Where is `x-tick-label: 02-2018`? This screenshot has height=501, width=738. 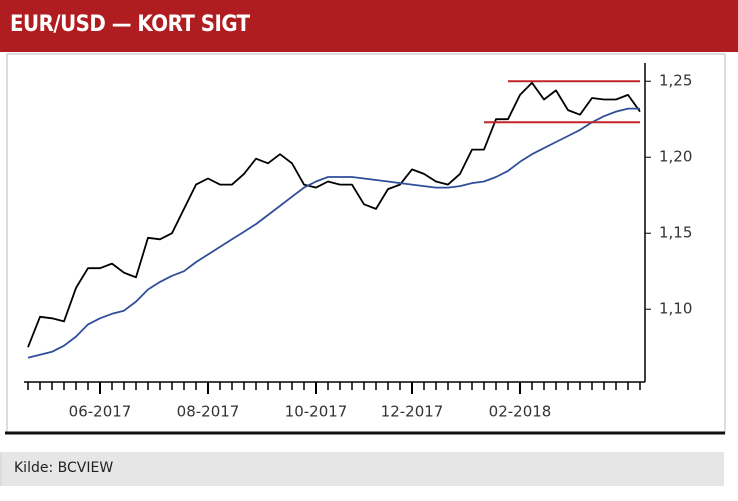 x-tick-label: 02-2018 is located at coordinates (520, 412).